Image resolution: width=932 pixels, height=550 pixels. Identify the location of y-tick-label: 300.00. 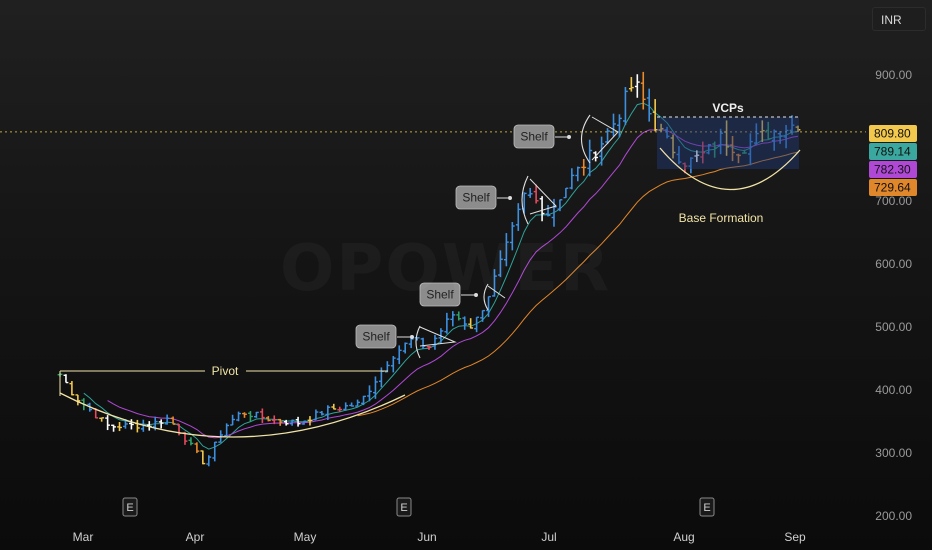
(893, 453).